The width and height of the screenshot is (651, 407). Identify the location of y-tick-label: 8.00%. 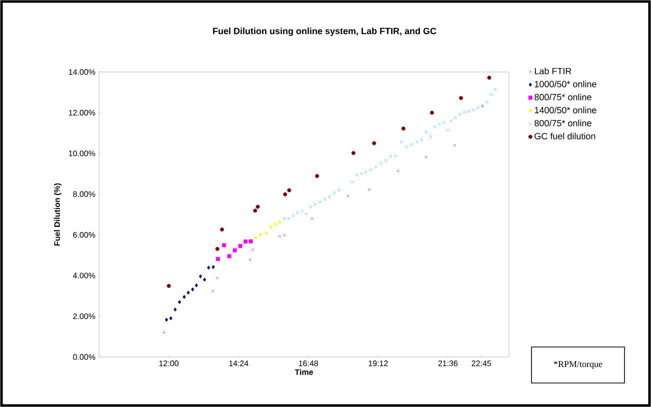
(84, 194).